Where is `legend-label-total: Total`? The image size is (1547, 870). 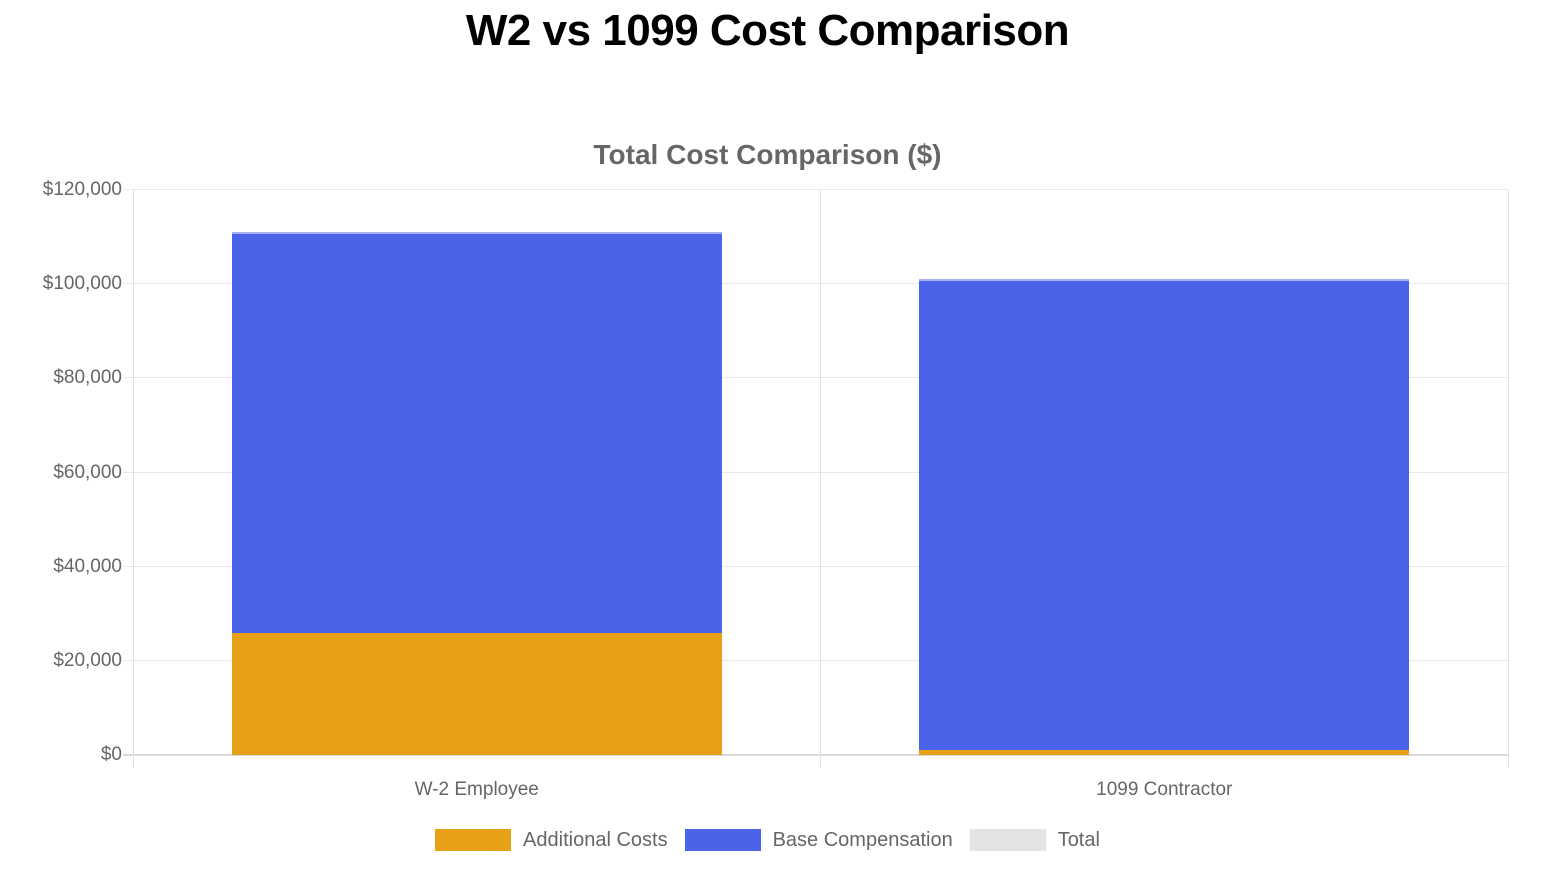
legend-label-total: Total is located at coordinates (1078, 840).